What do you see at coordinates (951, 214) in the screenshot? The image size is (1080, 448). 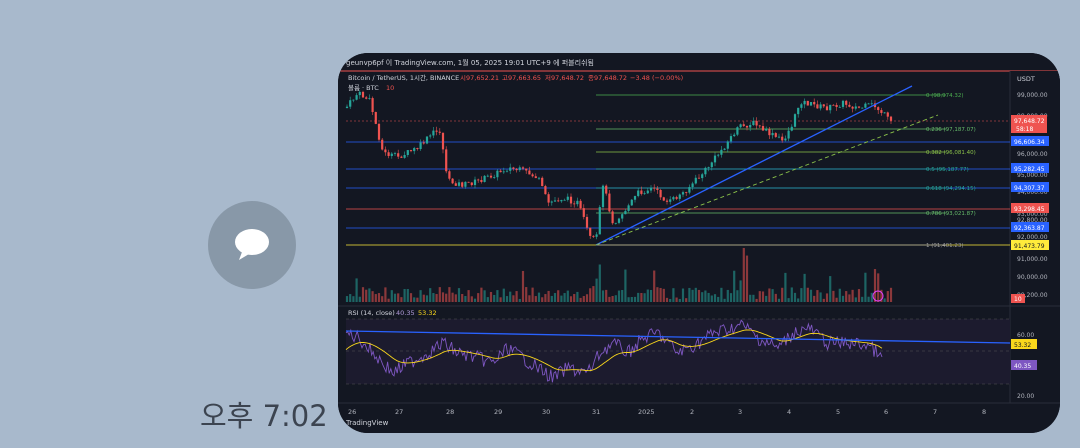 I see `fib-level-label: 0.786 (93,021.87)` at bounding box center [951, 214].